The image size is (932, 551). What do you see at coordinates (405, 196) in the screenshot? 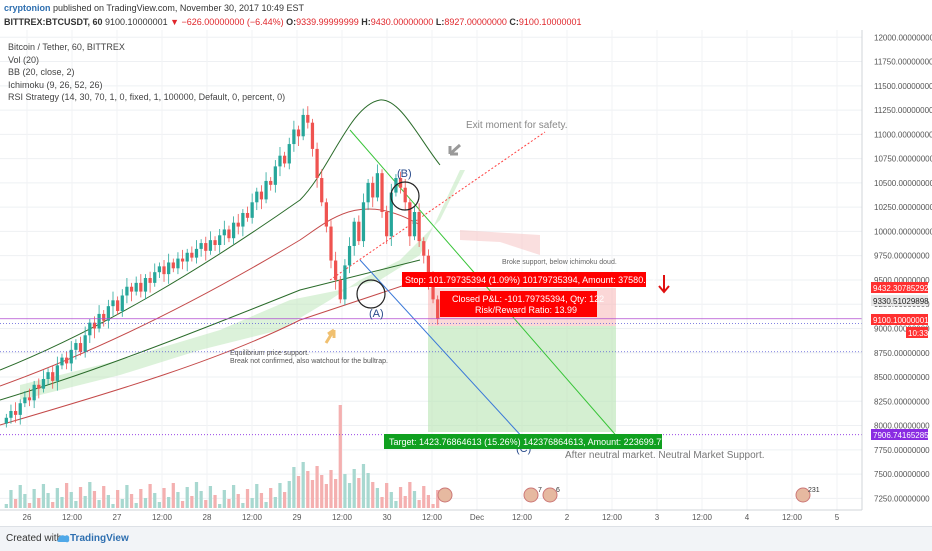
I see `point-b-circle` at bounding box center [405, 196].